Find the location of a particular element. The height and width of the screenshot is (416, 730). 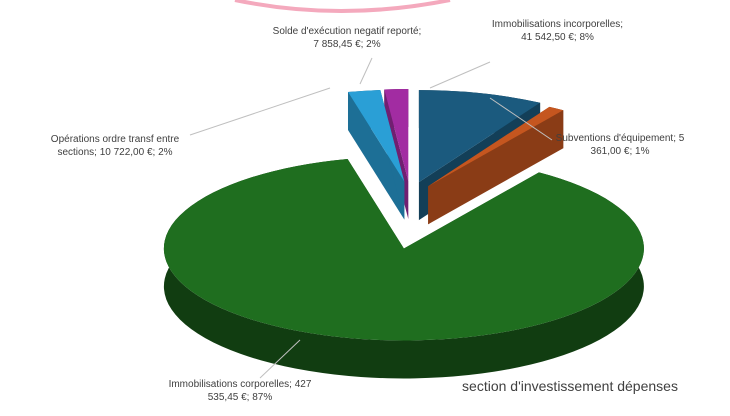

decoration-arc is located at coordinates (342, 6).